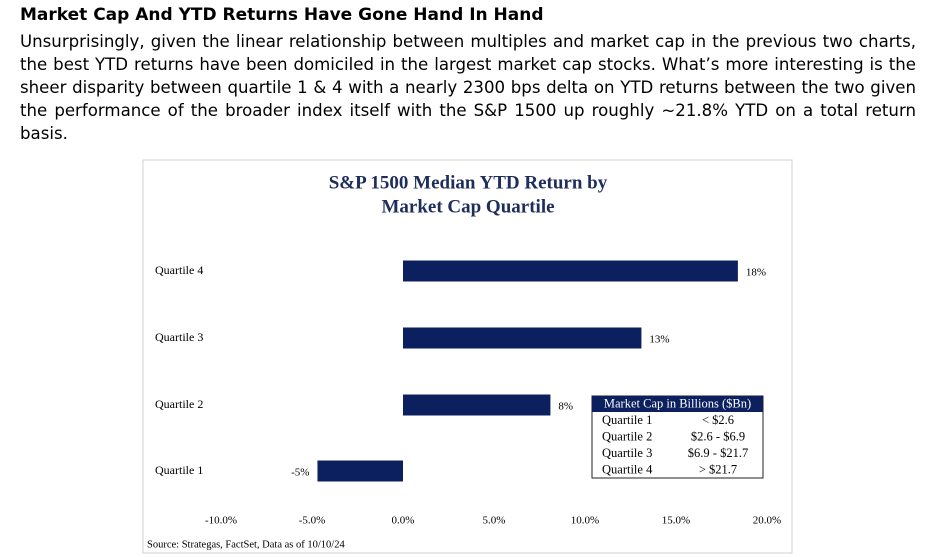 This screenshot has height=557, width=933. I want to click on x-tick-label: 20.0%, so click(767, 521).